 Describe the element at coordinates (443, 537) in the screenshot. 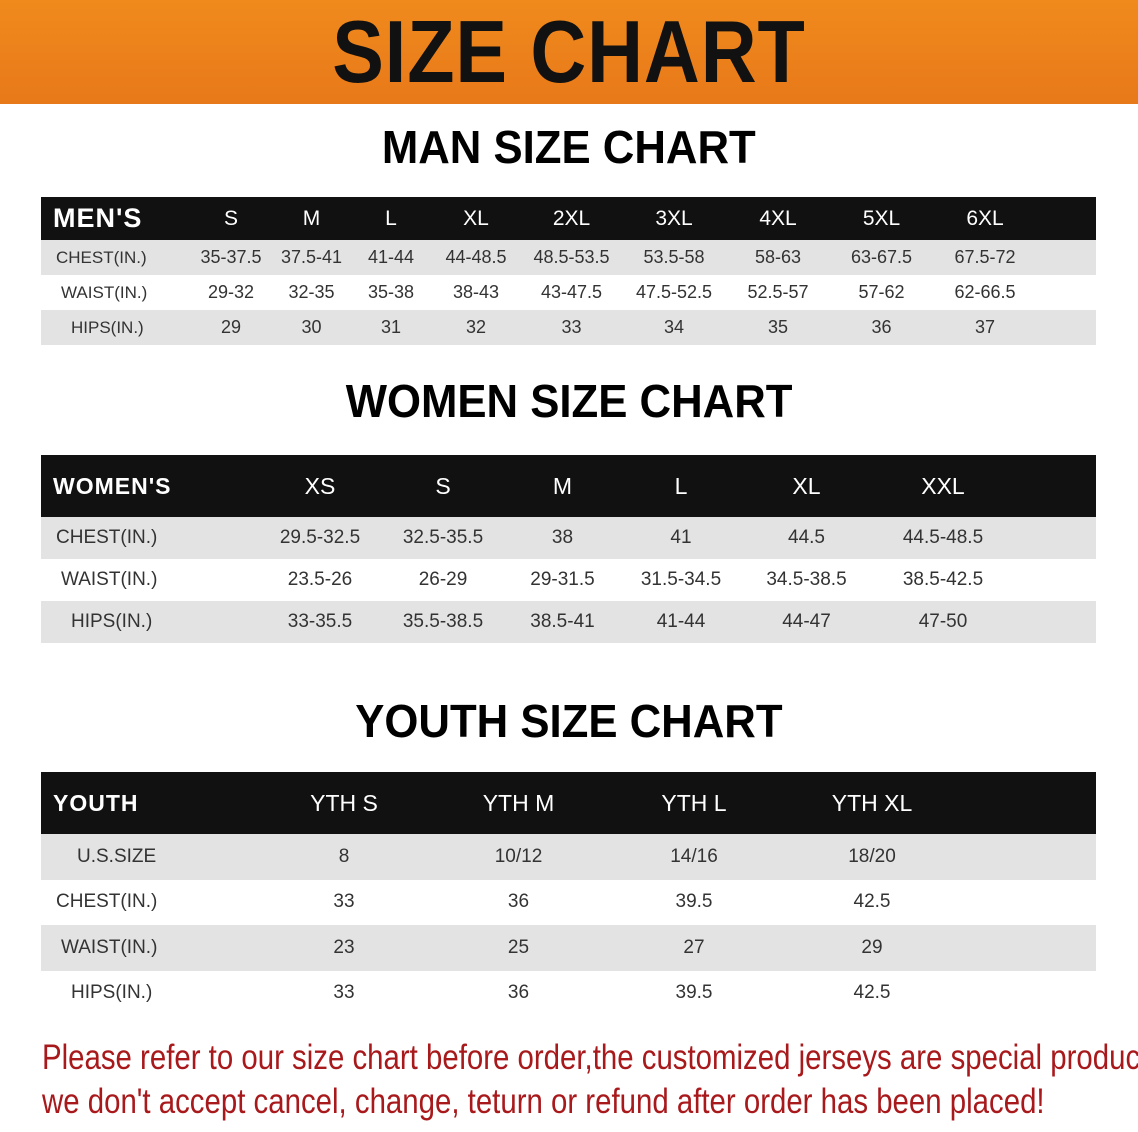

I see `measurement-cell: 32.5-35.5` at that location.